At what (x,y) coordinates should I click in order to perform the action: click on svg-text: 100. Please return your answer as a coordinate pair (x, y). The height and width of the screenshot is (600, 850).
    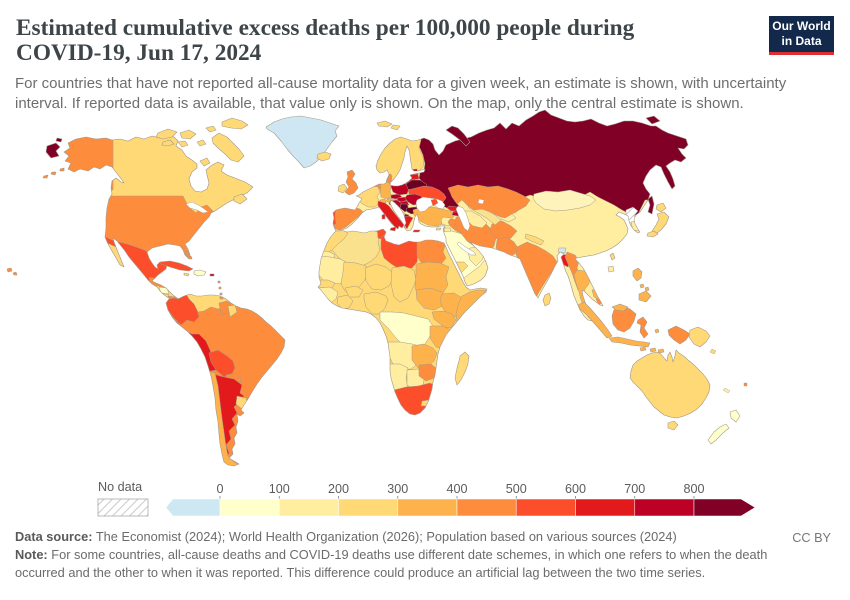
    Looking at the image, I should click on (279, 489).